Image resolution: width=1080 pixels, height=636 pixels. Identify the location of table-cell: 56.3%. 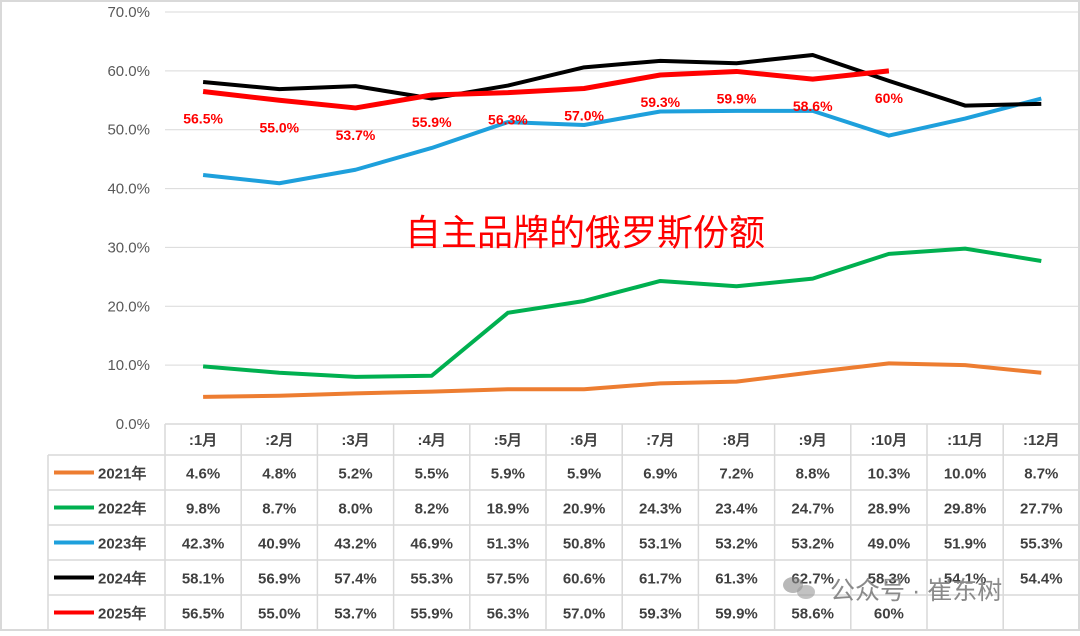
(508, 614).